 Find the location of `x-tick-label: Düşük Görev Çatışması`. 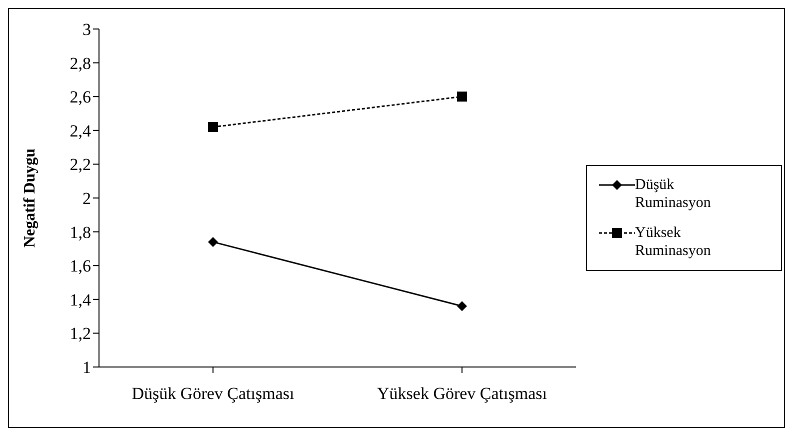

x-tick-label: Düşük Görev Çatışması is located at coordinates (213, 394).